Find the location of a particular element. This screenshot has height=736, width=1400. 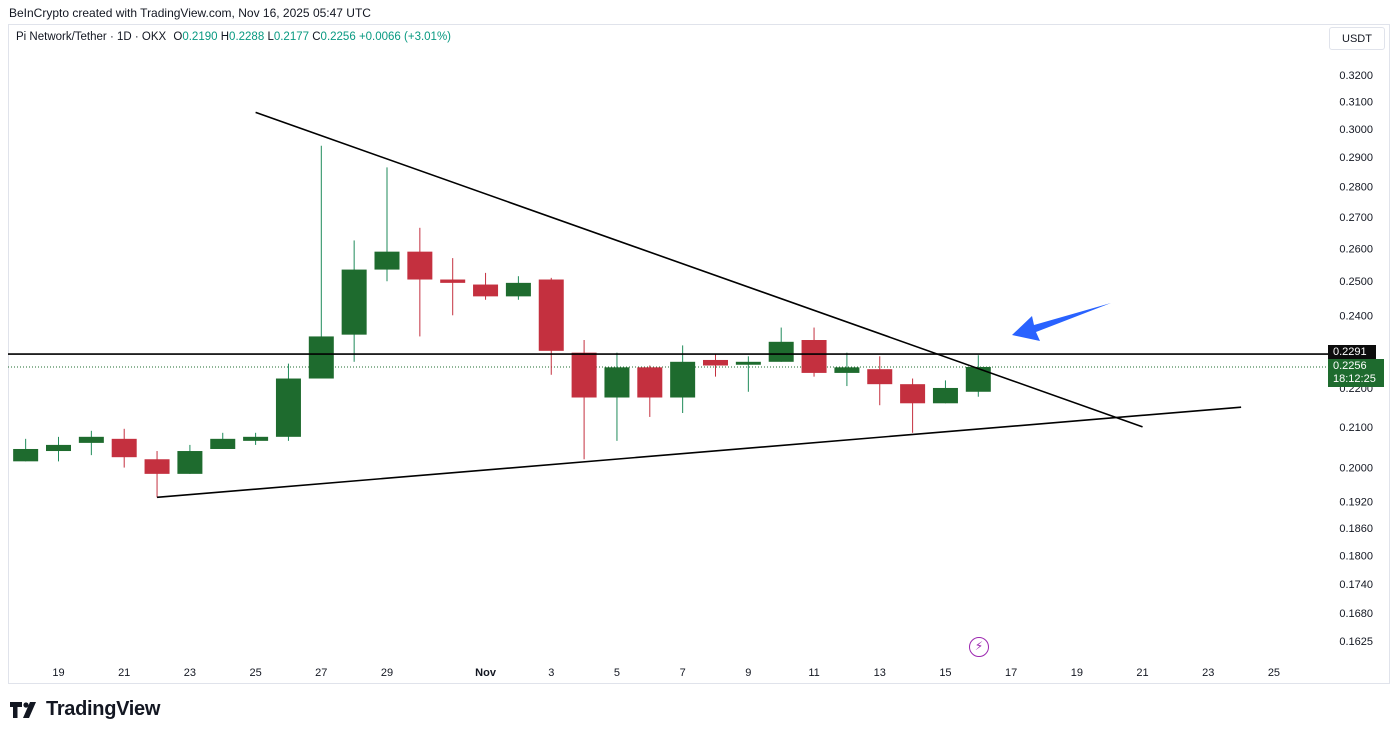

ascending-trendline is located at coordinates (699, 452).